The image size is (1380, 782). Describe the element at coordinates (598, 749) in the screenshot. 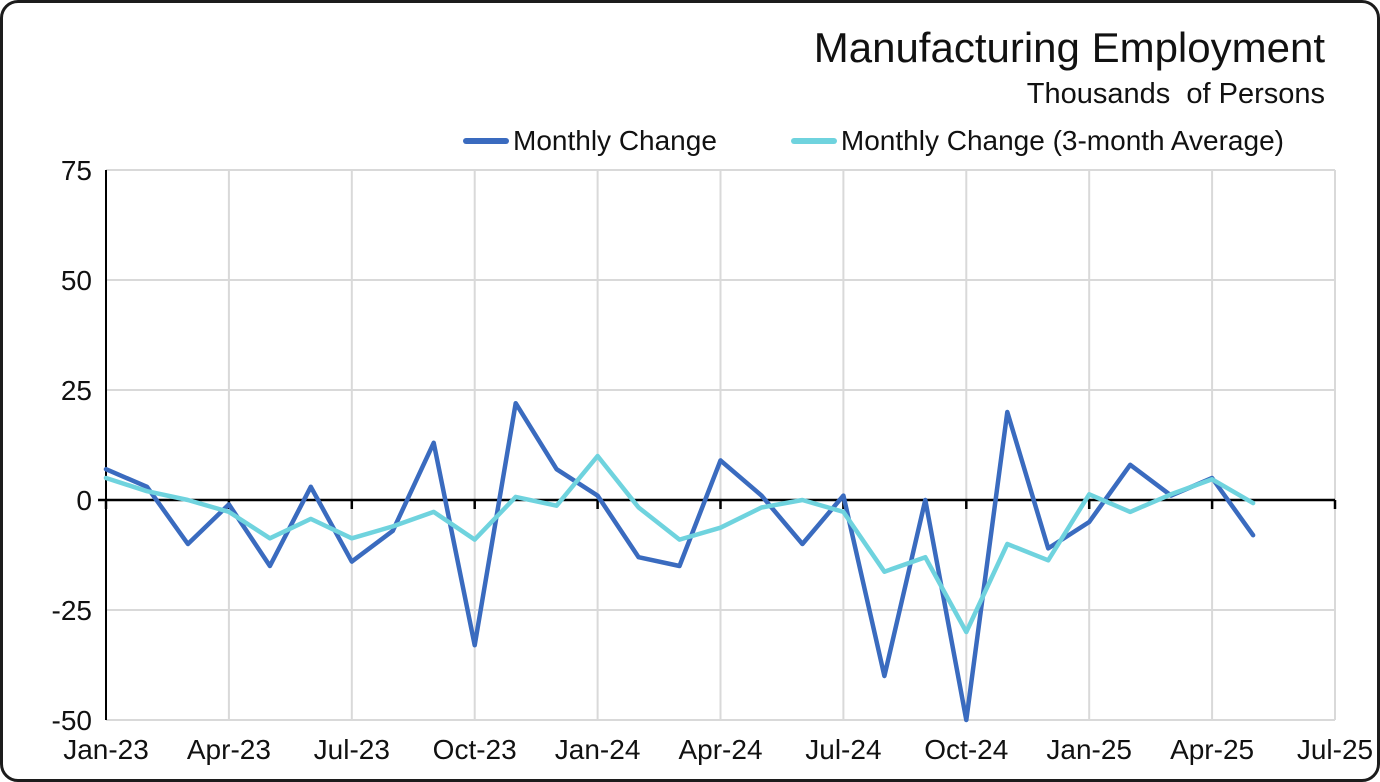

I see `x-tick-label: Jan-24` at that location.